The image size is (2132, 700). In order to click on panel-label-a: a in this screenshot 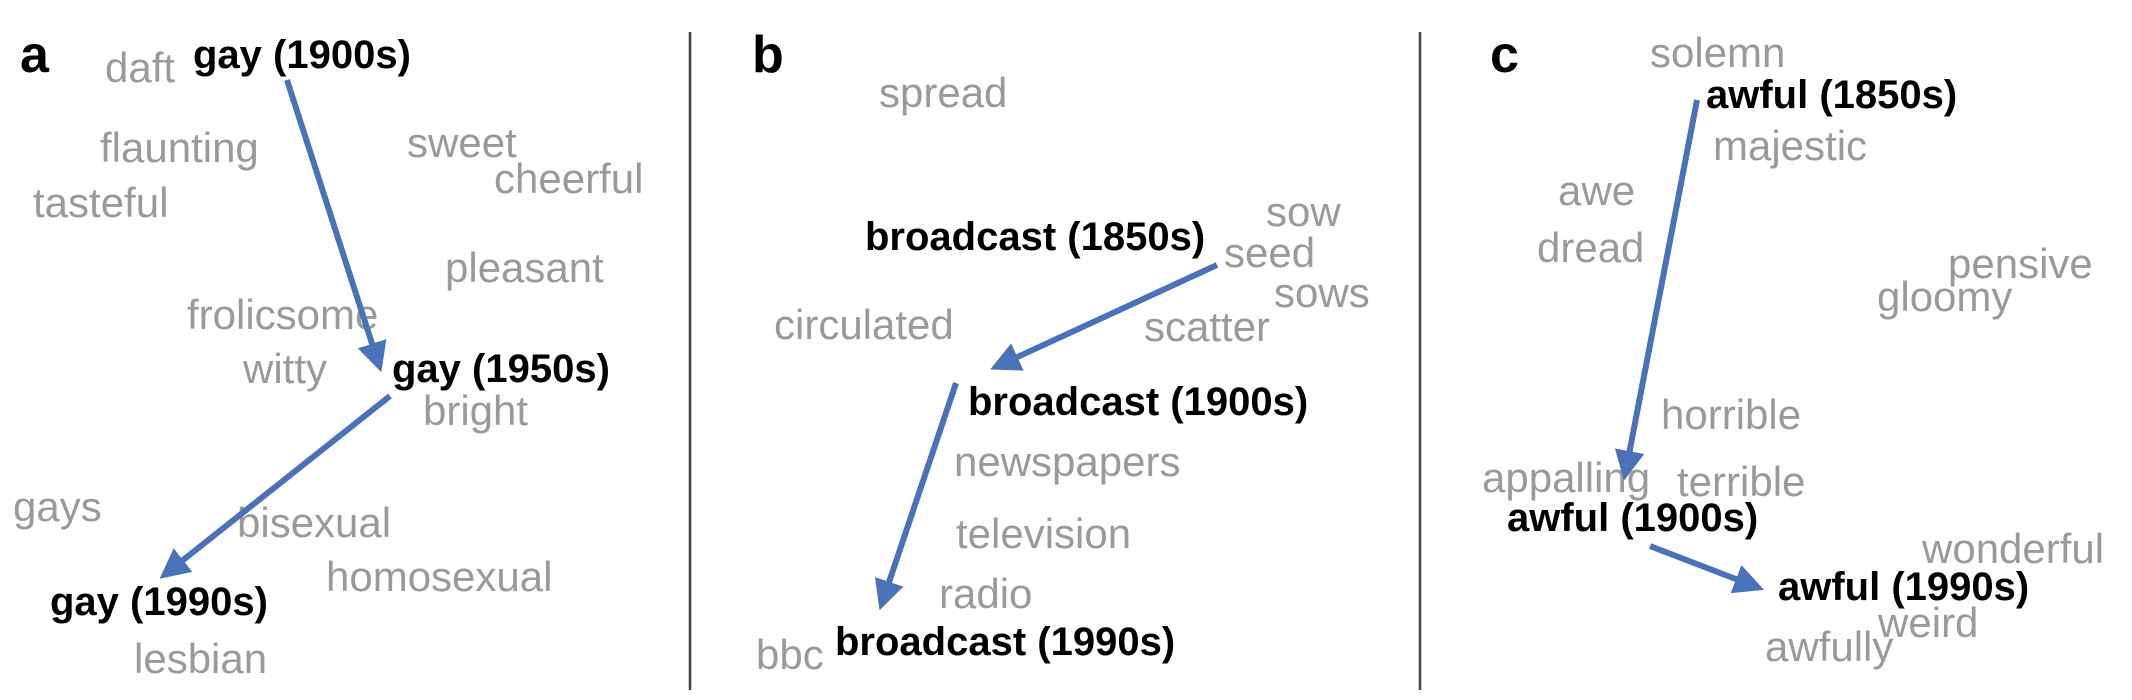, I will do `click(35, 55)`.